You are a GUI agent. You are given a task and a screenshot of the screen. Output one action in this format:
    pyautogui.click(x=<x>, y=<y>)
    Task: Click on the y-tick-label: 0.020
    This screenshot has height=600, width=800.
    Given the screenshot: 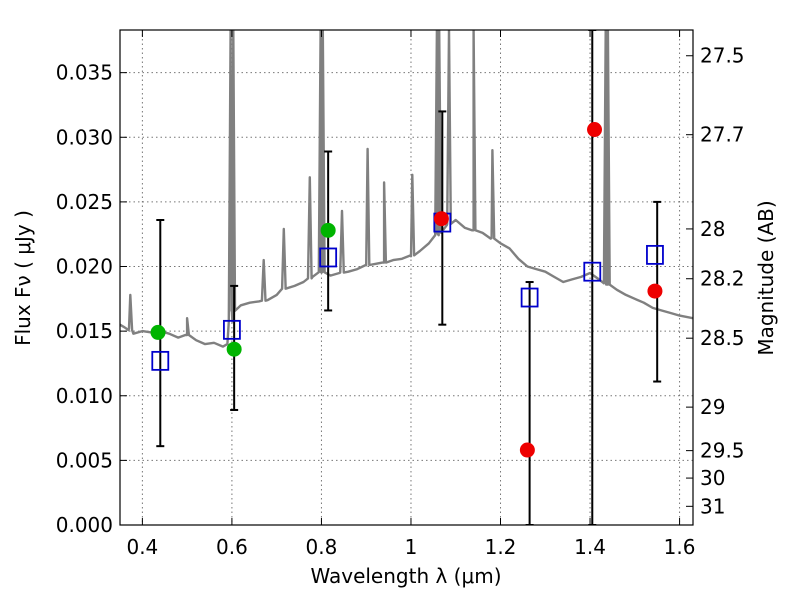 What is the action you would take?
    pyautogui.click(x=84, y=267)
    